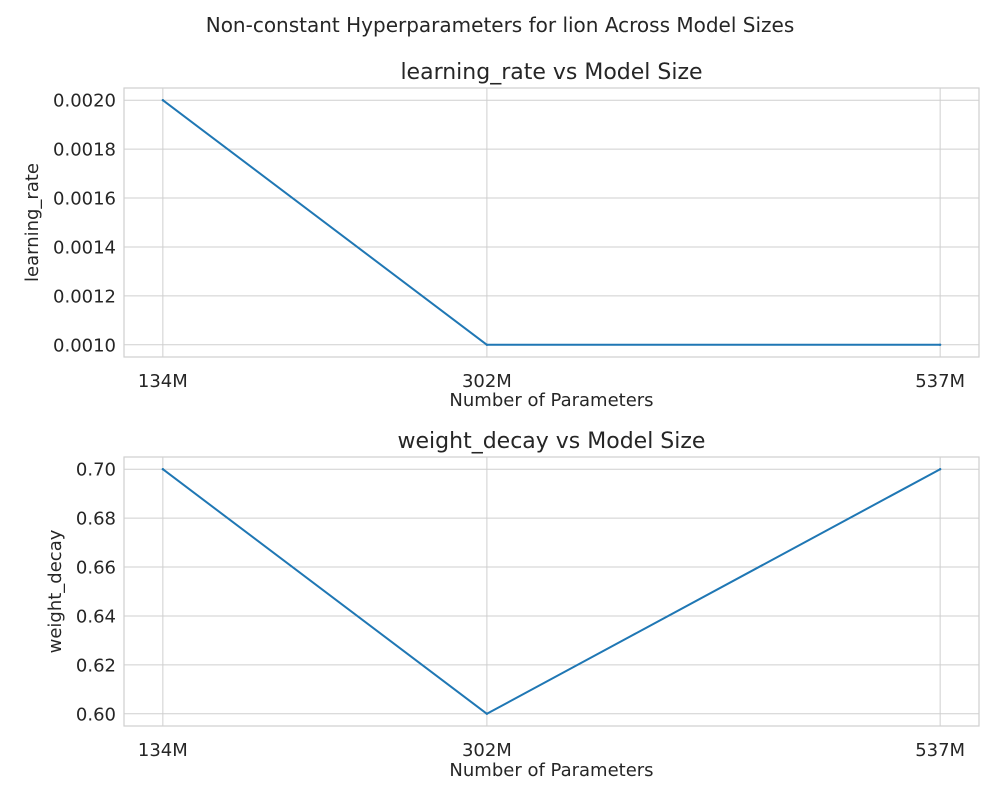  What do you see at coordinates (163, 750) in the screenshot?
I see `weight-decay-x-tick-label: 134M` at bounding box center [163, 750].